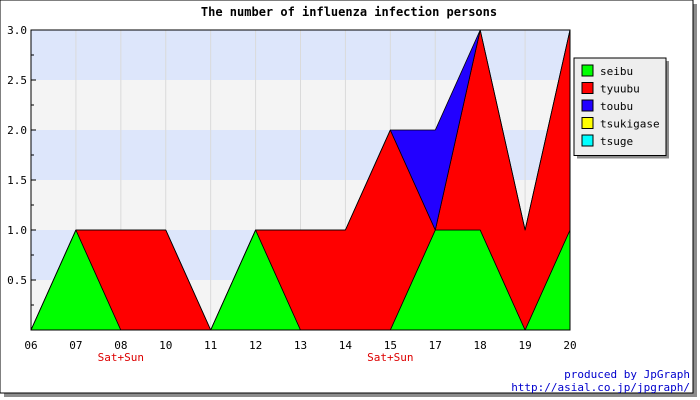 Image resolution: width=700 pixels, height=400 pixels. What do you see at coordinates (630, 124) in the screenshot?
I see `legend-label-tsukigase: tsukigase` at bounding box center [630, 124].